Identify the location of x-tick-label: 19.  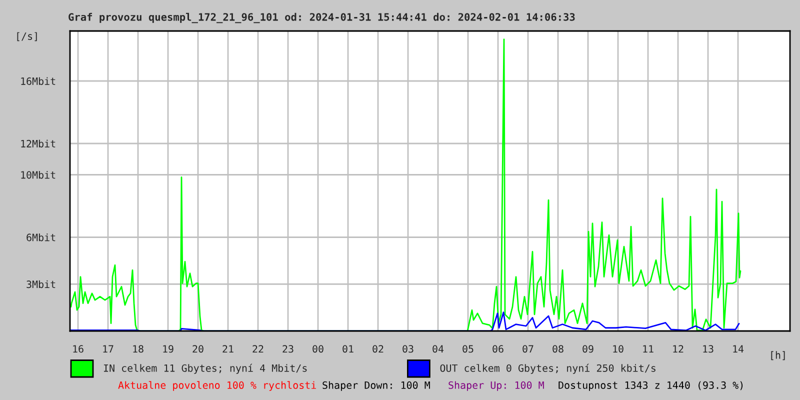
(168, 349).